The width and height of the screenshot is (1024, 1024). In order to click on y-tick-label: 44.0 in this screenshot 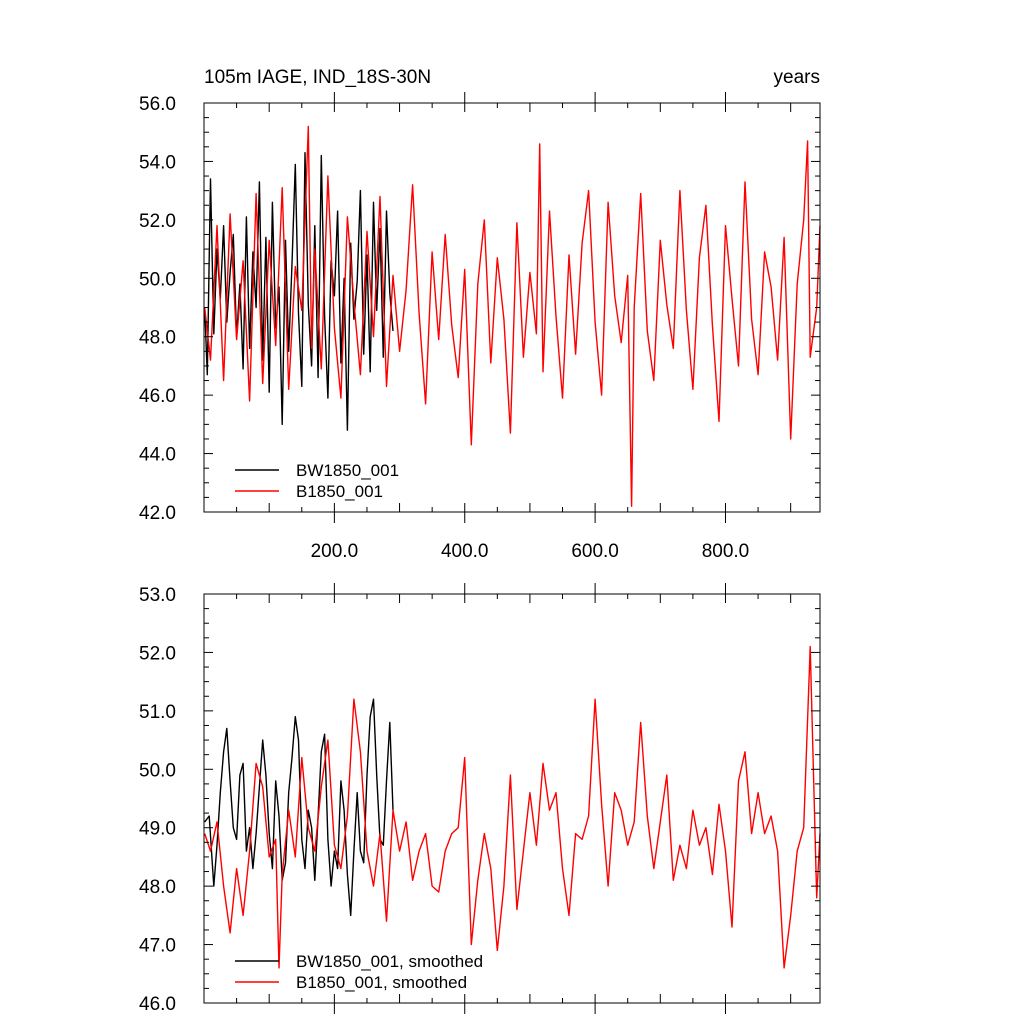, I will do `click(157, 455)`.